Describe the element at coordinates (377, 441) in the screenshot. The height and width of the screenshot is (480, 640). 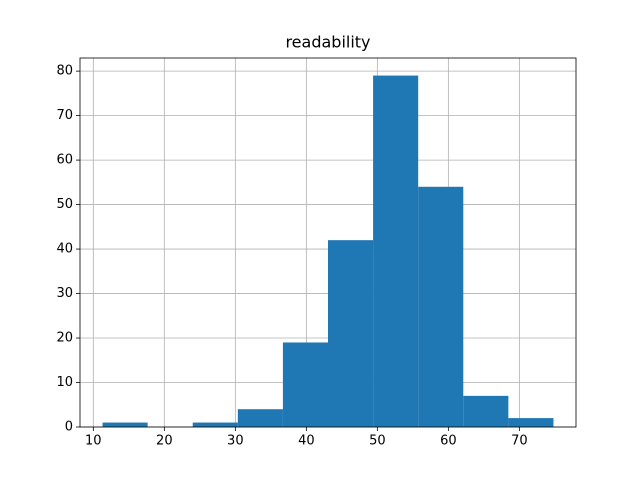
I see `x-tick-label: 50` at that location.